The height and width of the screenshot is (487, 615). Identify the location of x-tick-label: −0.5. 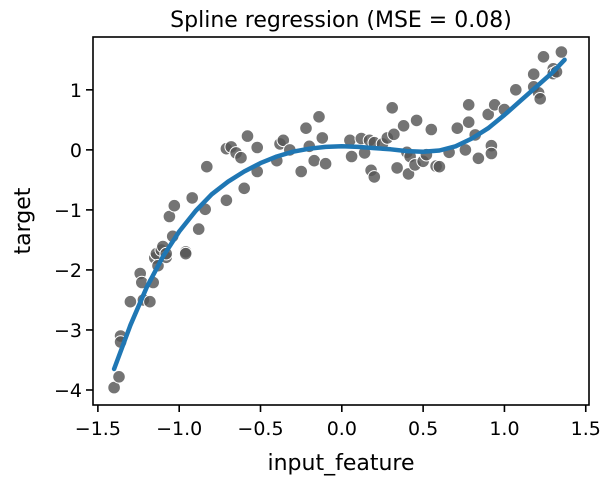
(260, 429).